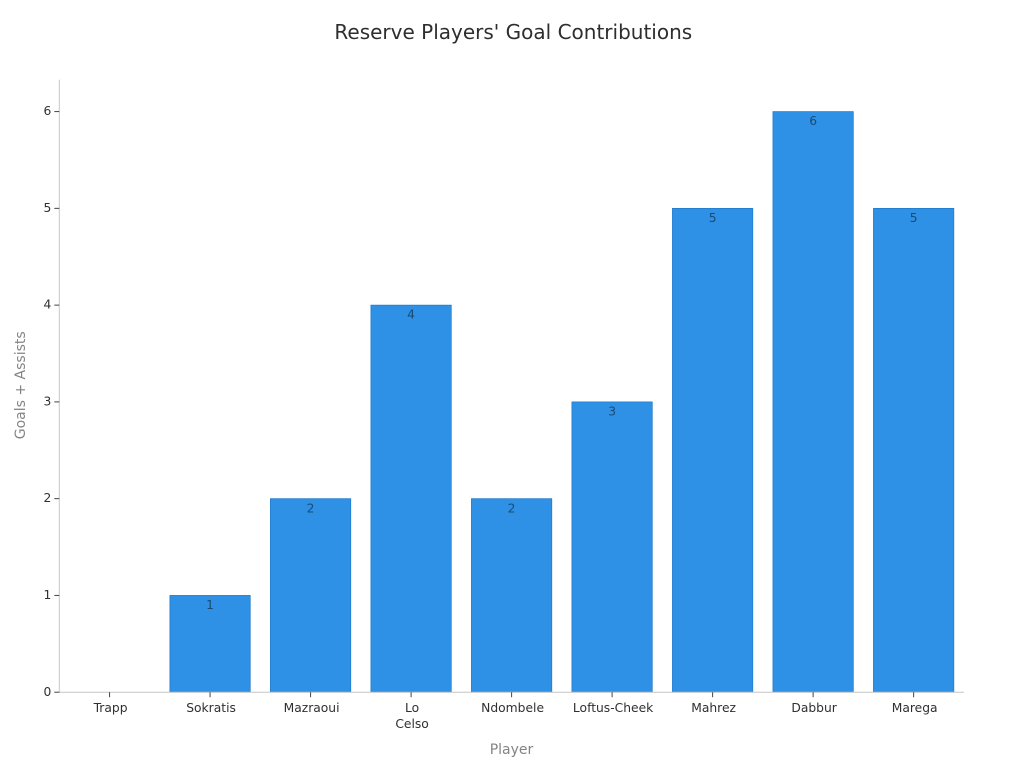 The width and height of the screenshot is (1024, 768). What do you see at coordinates (814, 708) in the screenshot?
I see `svg-text: Dabbur` at bounding box center [814, 708].